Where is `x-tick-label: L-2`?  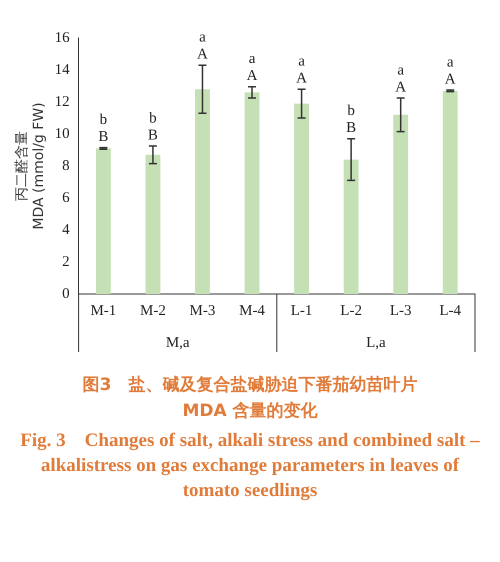 x-tick-label: L-2 is located at coordinates (351, 310).